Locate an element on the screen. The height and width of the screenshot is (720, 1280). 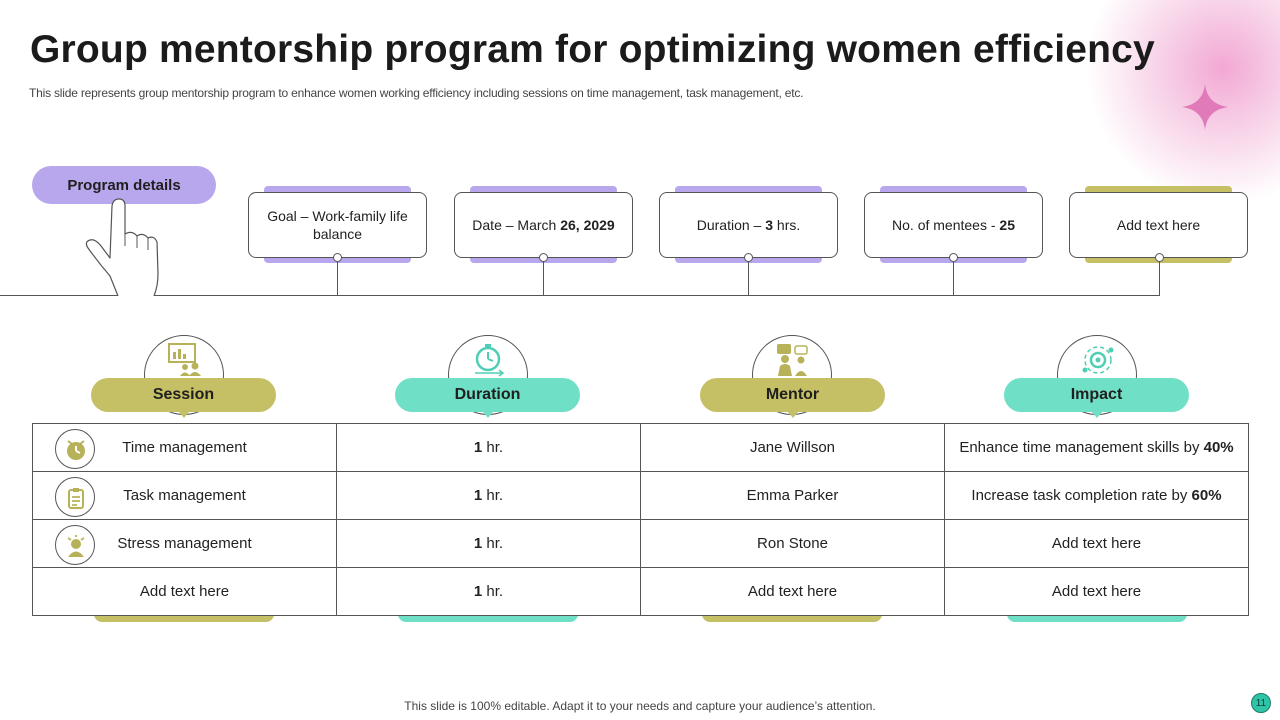
impact-cell: Enhance time management skills by 40% is located at coordinates (1096, 447).